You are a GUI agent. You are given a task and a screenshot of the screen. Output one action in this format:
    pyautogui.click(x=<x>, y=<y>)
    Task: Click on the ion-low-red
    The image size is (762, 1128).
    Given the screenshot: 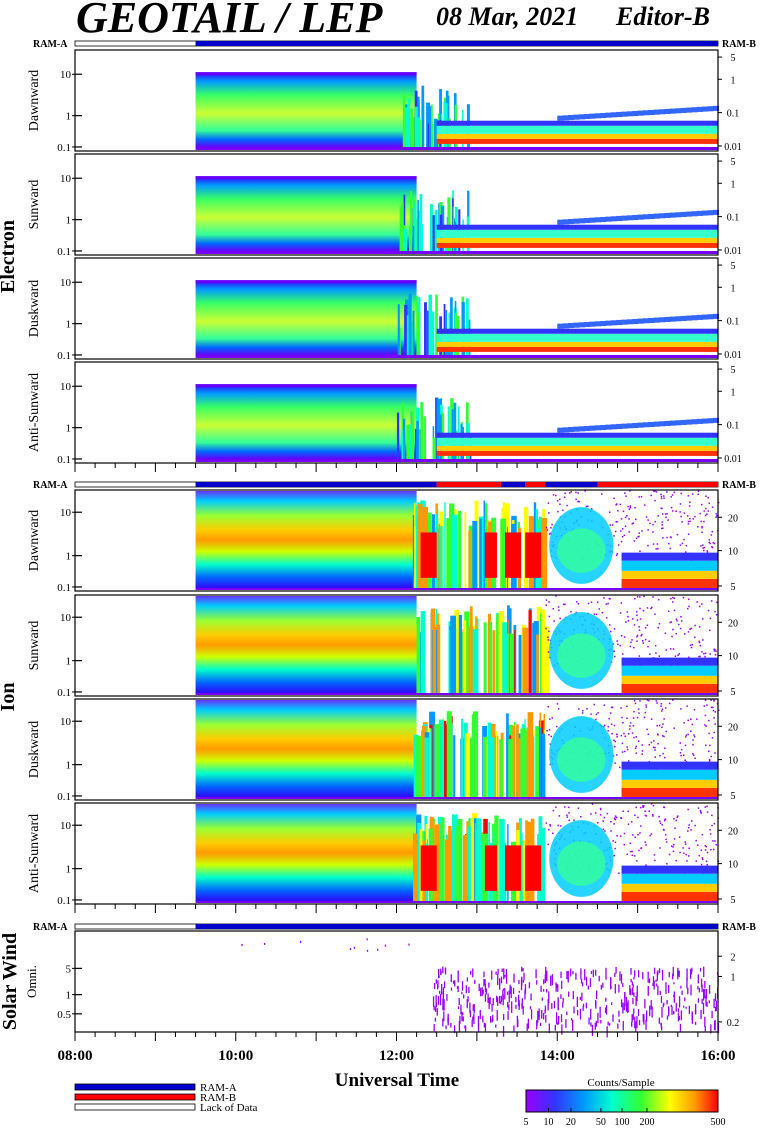 What is the action you would take?
    pyautogui.click(x=669, y=896)
    